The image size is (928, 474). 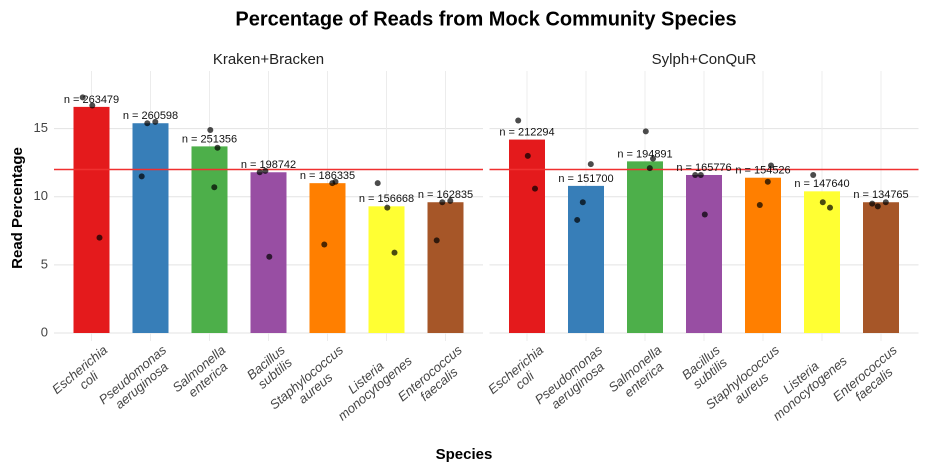 I want to click on panel-title: Sylph+ConQuR, so click(x=704, y=59).